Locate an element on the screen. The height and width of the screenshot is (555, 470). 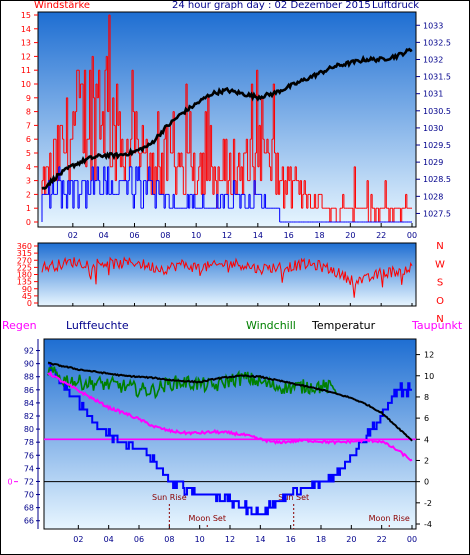
temp-tick-label: 10 is located at coordinates (429, 376).